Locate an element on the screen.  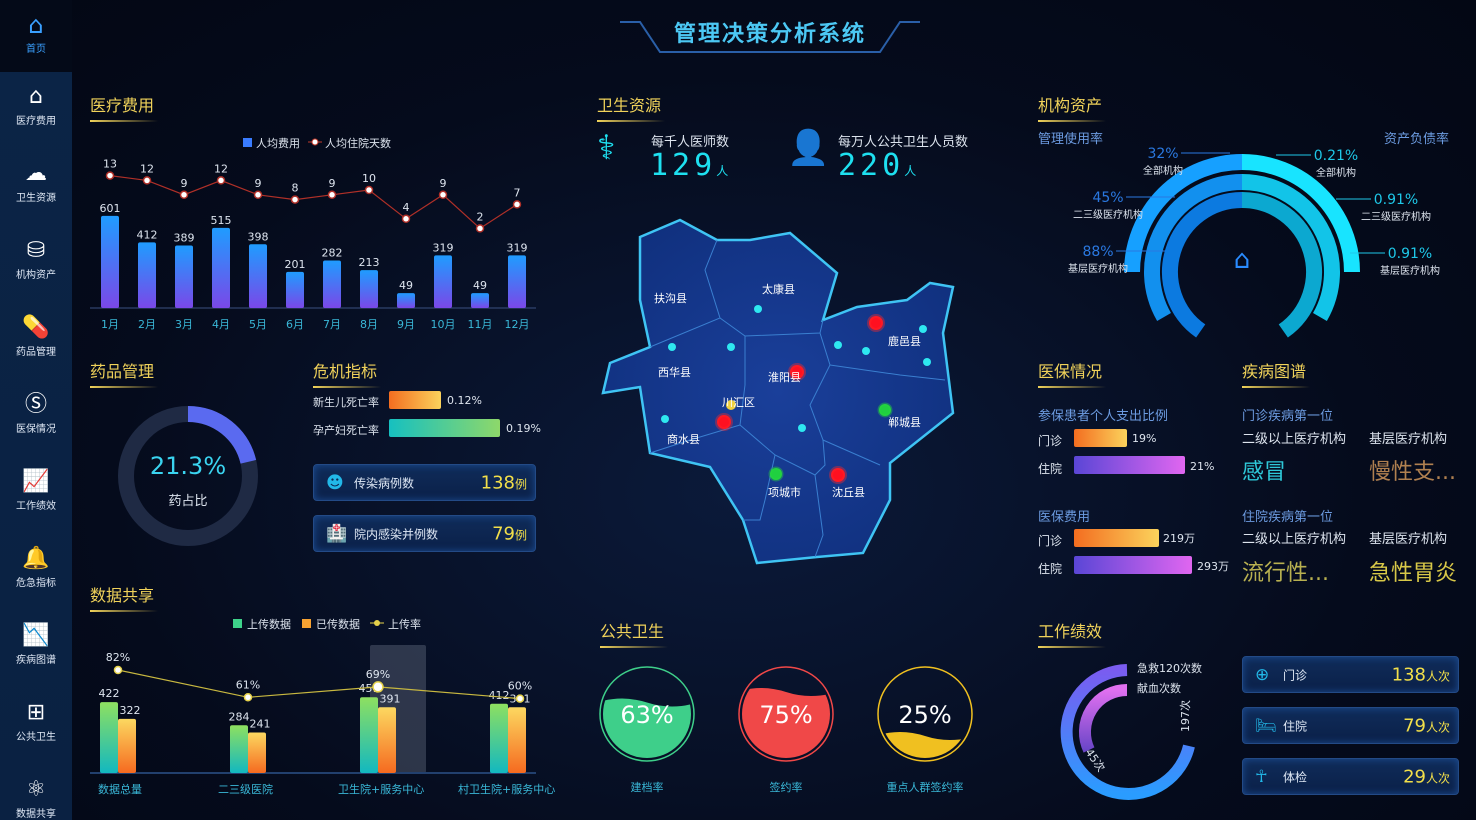
county-label: 淮阳县 is located at coordinates (784, 377).